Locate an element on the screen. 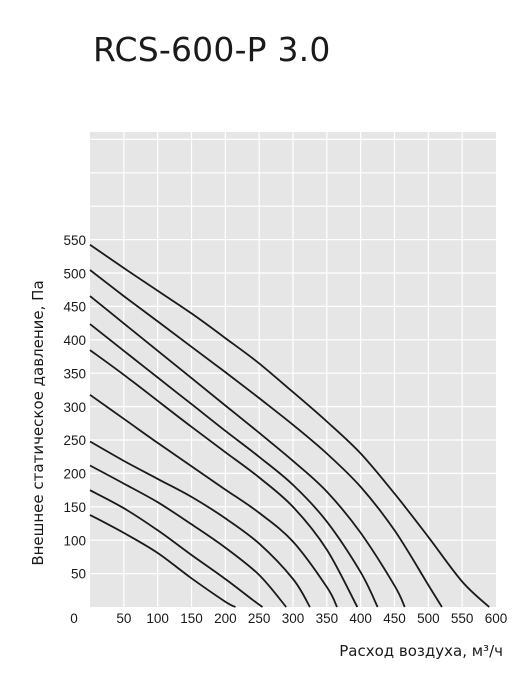 The height and width of the screenshot is (678, 528). y-tick-label: 150 is located at coordinates (74, 507).